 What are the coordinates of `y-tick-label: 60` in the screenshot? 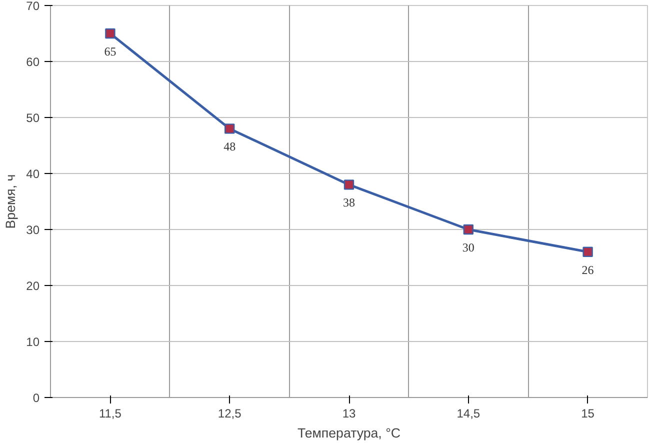 It's located at (33, 62).